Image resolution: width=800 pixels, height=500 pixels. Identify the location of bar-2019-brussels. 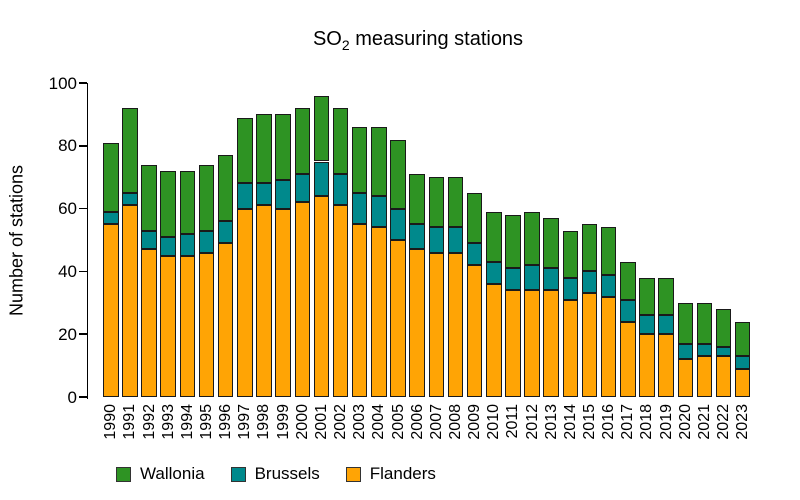
(666, 325).